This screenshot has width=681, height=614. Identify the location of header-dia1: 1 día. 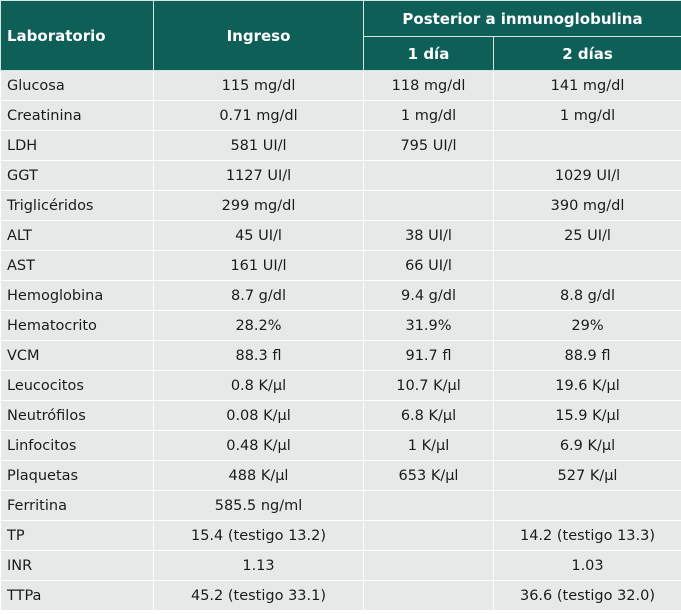
(428, 53).